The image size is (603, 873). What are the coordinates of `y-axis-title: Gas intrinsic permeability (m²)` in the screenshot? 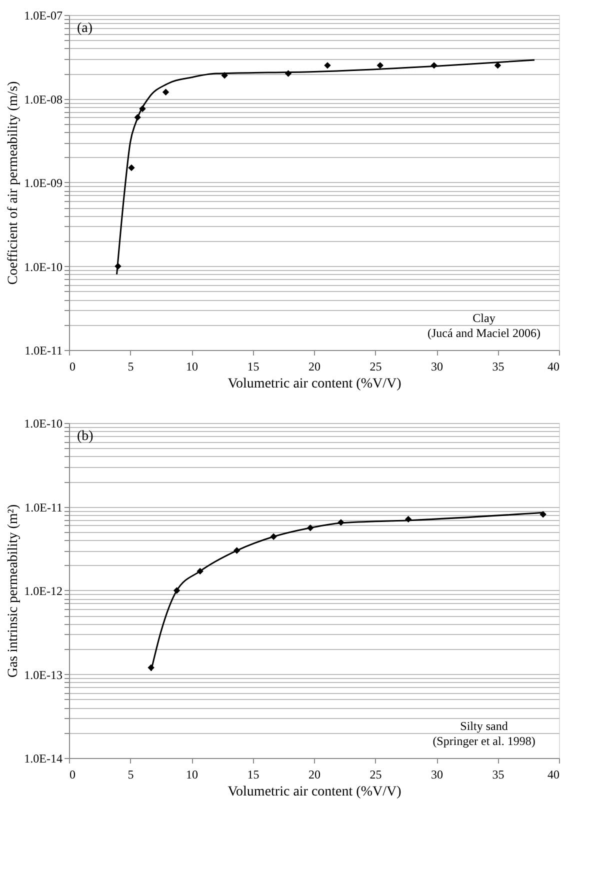 It's located at (14, 591).